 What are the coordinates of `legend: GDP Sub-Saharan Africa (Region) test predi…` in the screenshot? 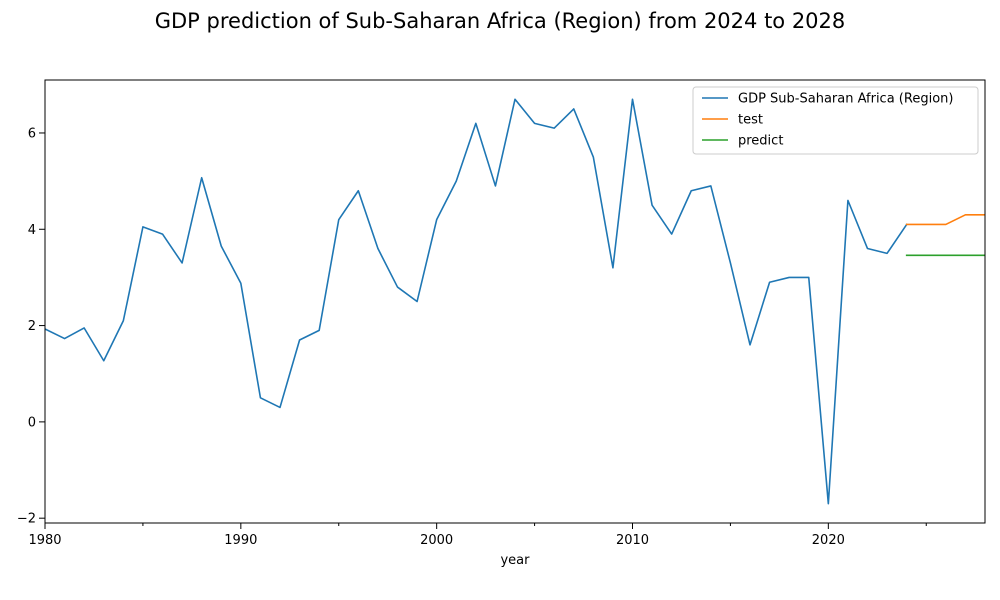 It's located at (835, 120).